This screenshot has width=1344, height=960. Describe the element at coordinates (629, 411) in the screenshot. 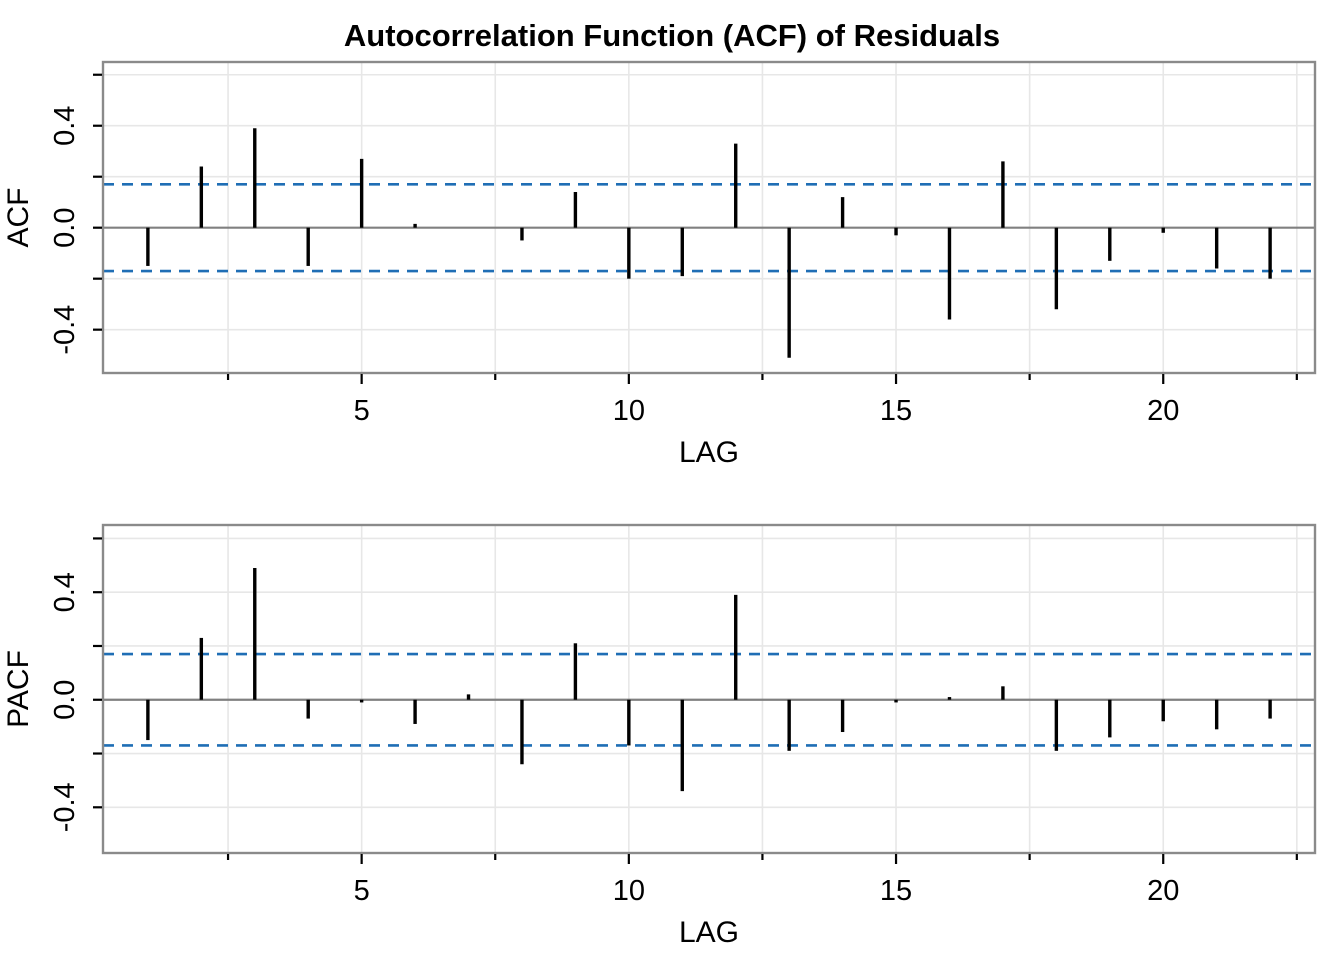

I see `acf-x-tick-label: 10` at that location.